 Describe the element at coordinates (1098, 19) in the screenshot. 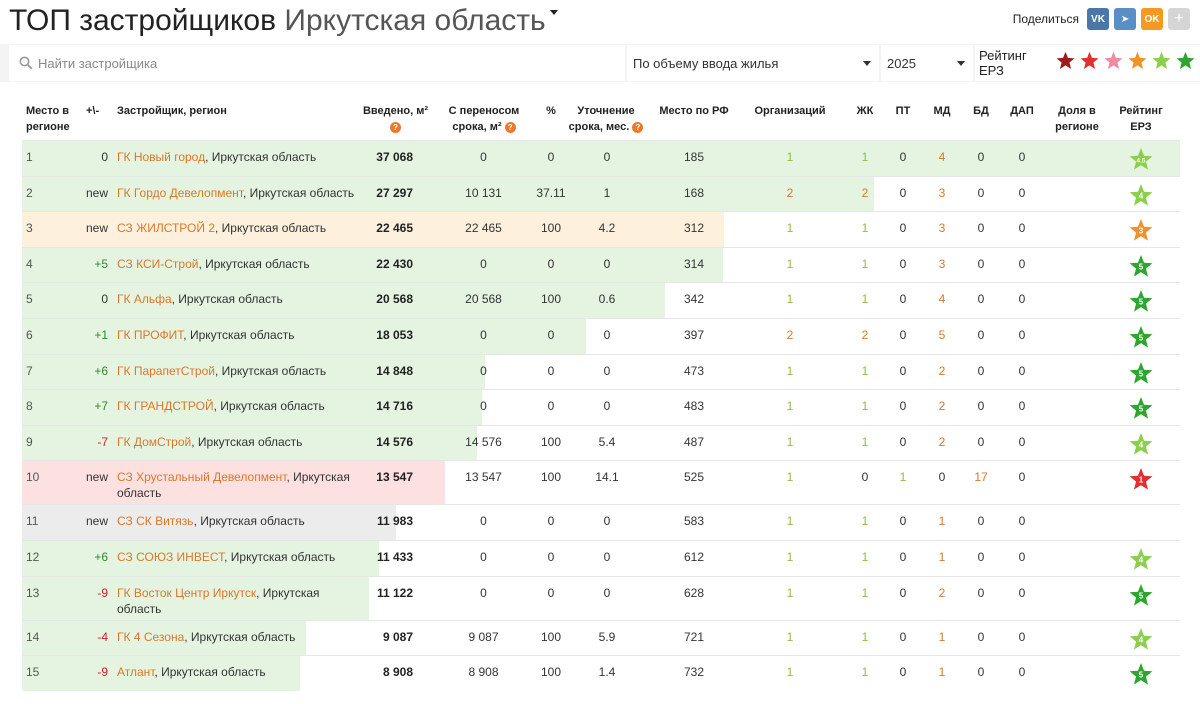

I see `vk-icon: VK` at that location.